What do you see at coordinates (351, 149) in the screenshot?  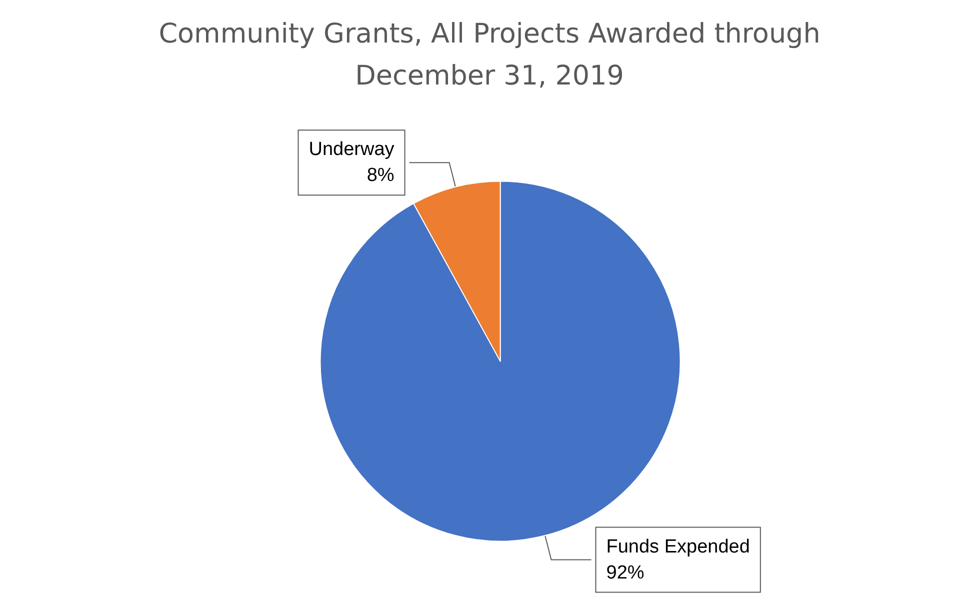 I see `slice-label: Underway` at bounding box center [351, 149].